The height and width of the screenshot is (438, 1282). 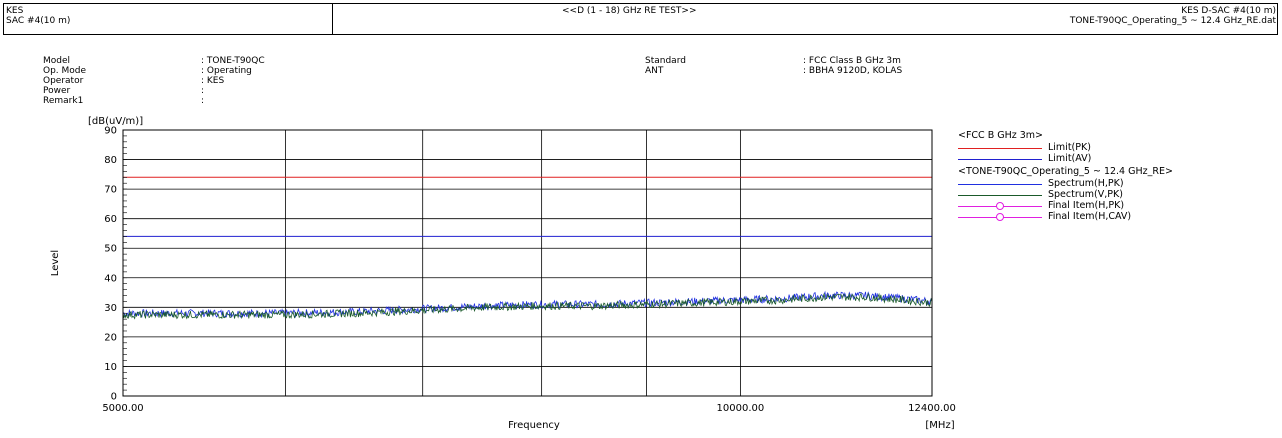 I want to click on y-tick-label: 80, so click(x=110, y=160).